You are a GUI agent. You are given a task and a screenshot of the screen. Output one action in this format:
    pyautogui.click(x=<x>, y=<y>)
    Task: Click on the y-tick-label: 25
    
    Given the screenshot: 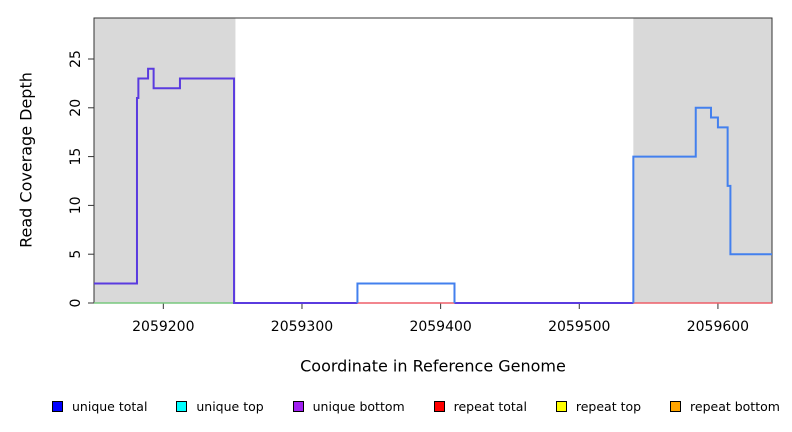 What is the action you would take?
    pyautogui.click(x=76, y=59)
    